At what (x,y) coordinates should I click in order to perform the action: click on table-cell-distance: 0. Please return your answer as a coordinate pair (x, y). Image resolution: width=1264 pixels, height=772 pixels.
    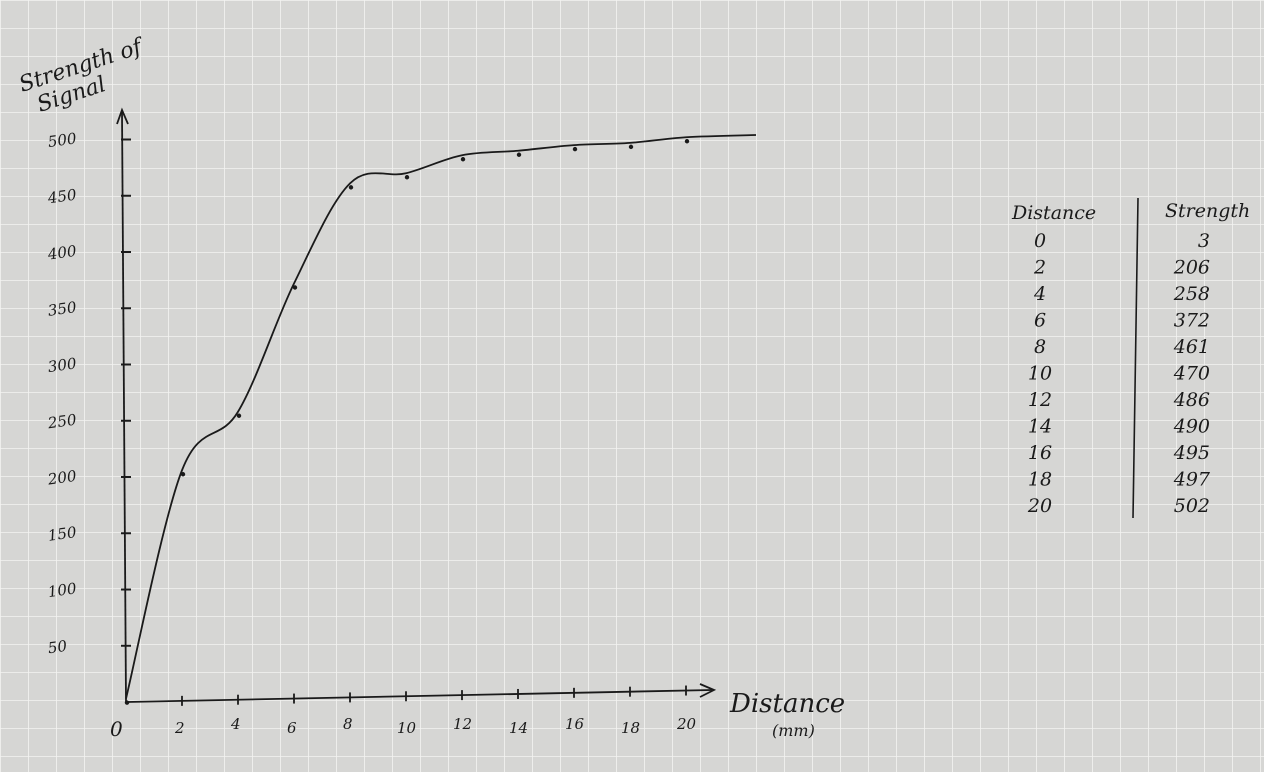
    Looking at the image, I should click on (1040, 241).